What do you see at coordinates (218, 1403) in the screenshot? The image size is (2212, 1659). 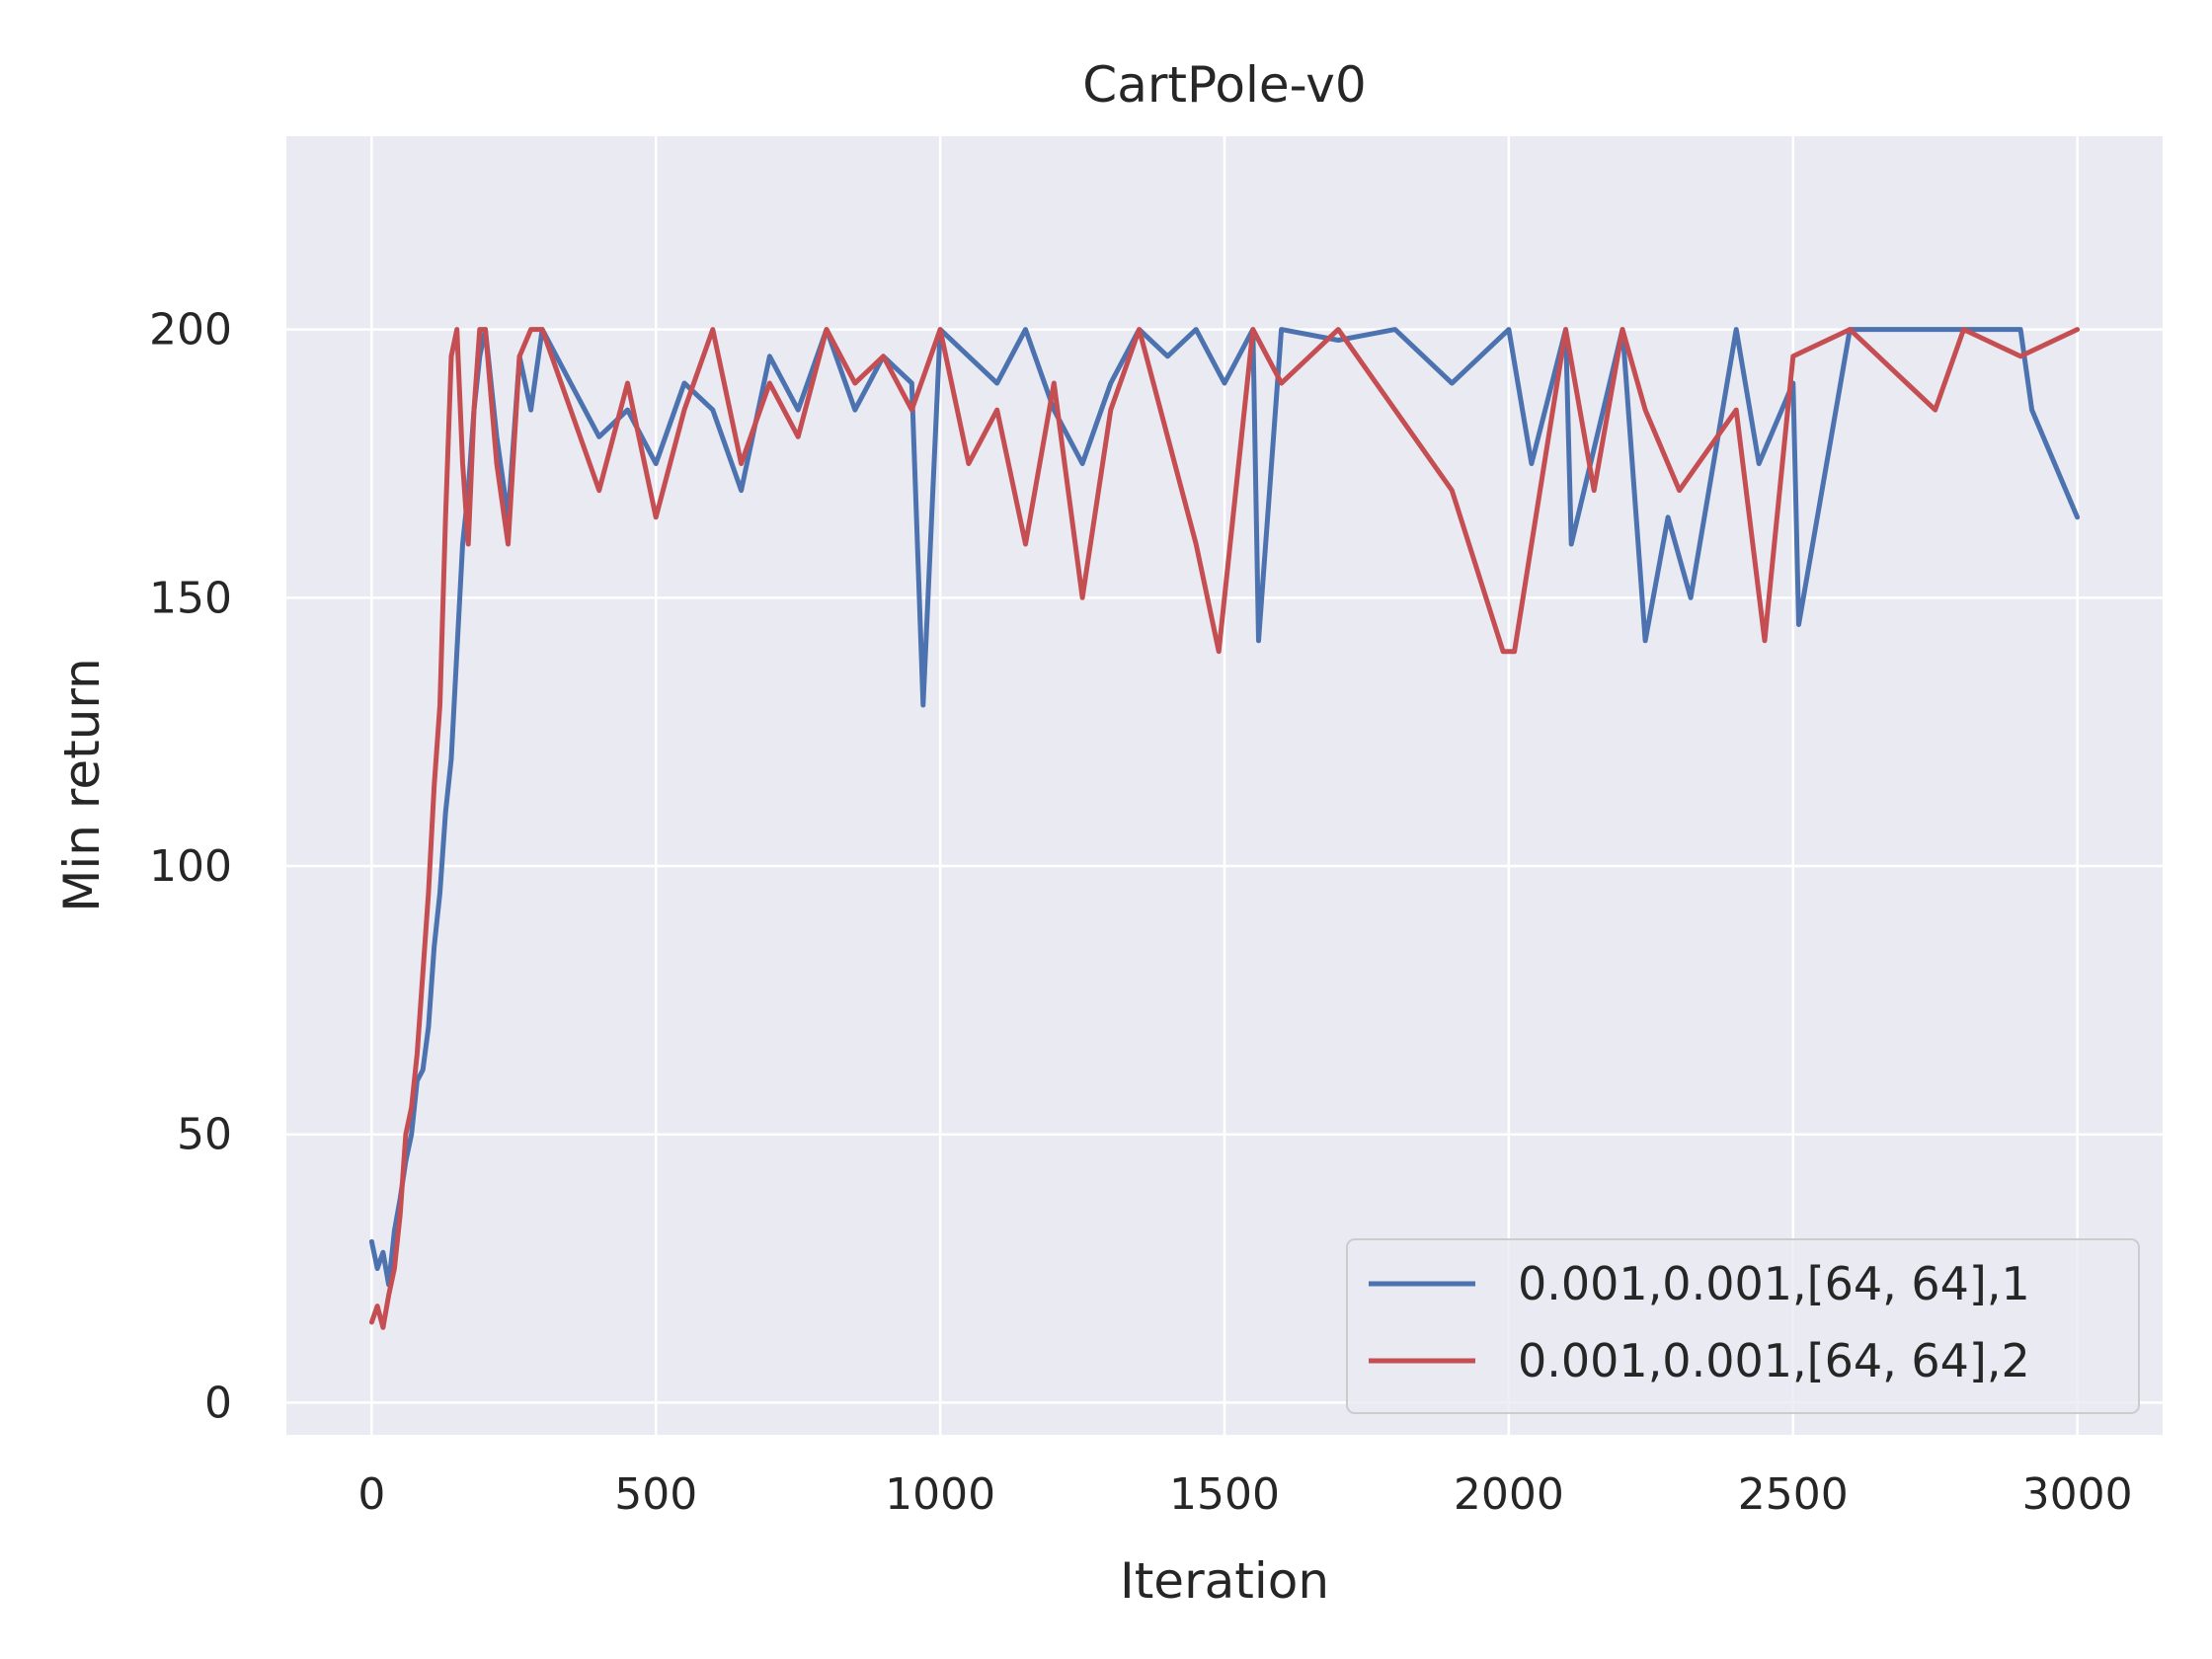 I see `y-tick-label: 0` at bounding box center [218, 1403].